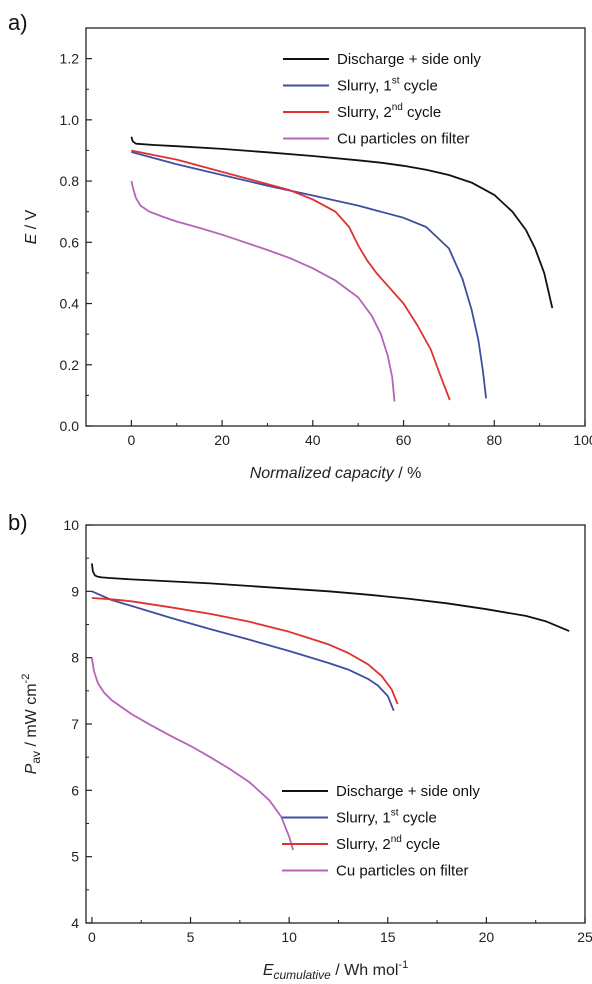  What do you see at coordinates (582, 440) in the screenshot?
I see `x-tick-label: 100` at bounding box center [582, 440].